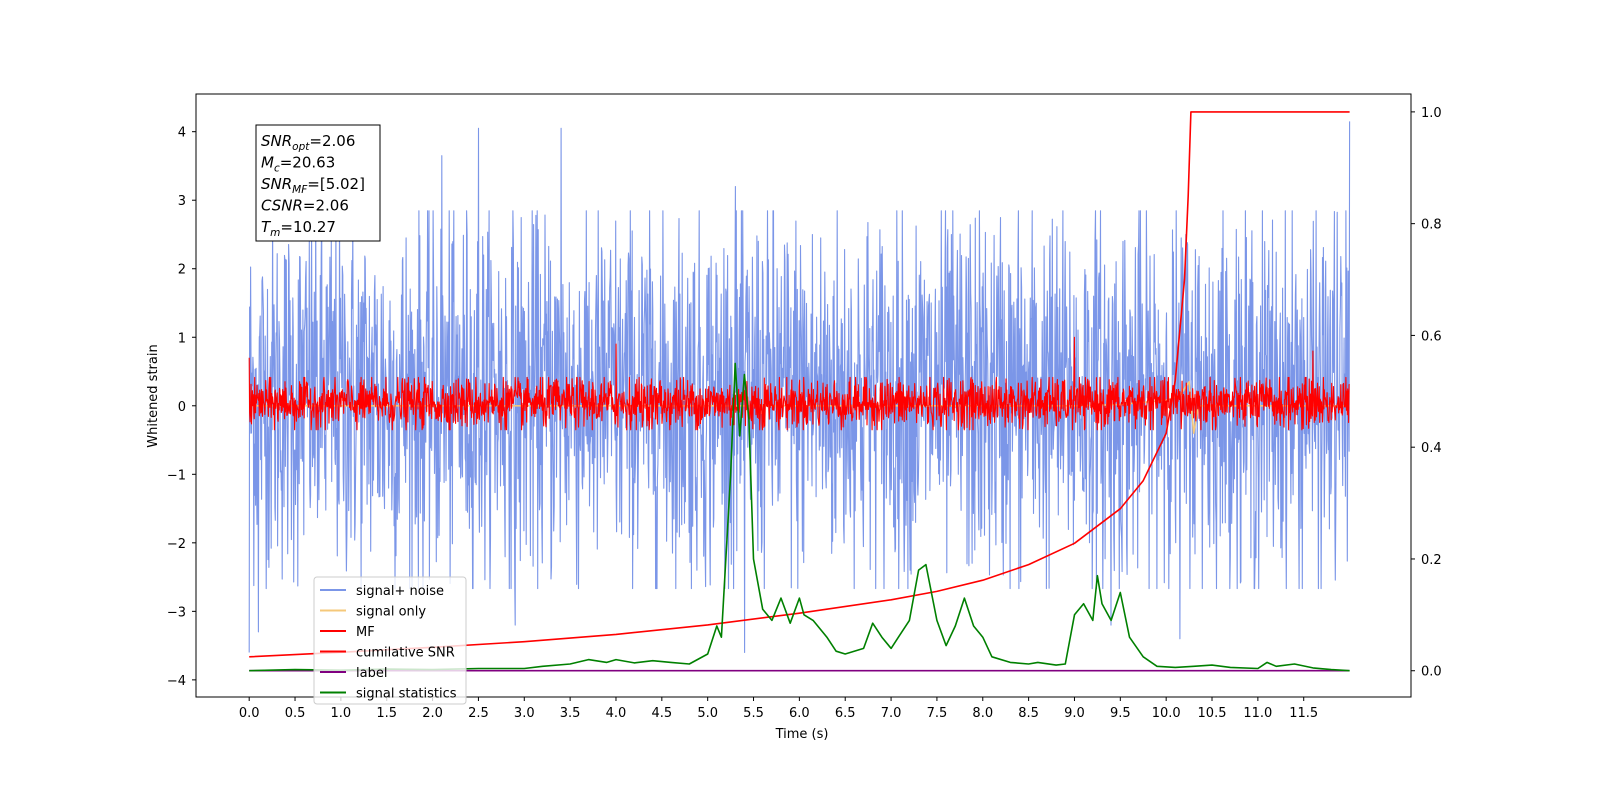  Describe the element at coordinates (176, 681) in the screenshot. I see `y-tick-label: −4` at that location.